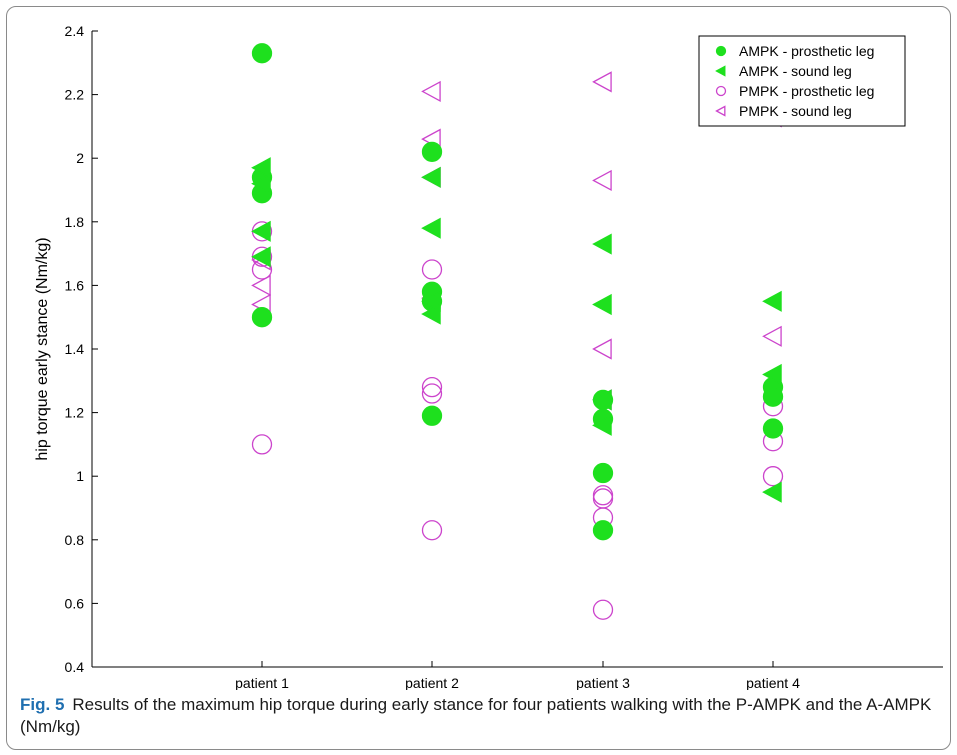  Describe the element at coordinates (75, 285) in the screenshot. I see `y-tick-label: 1.6` at that location.